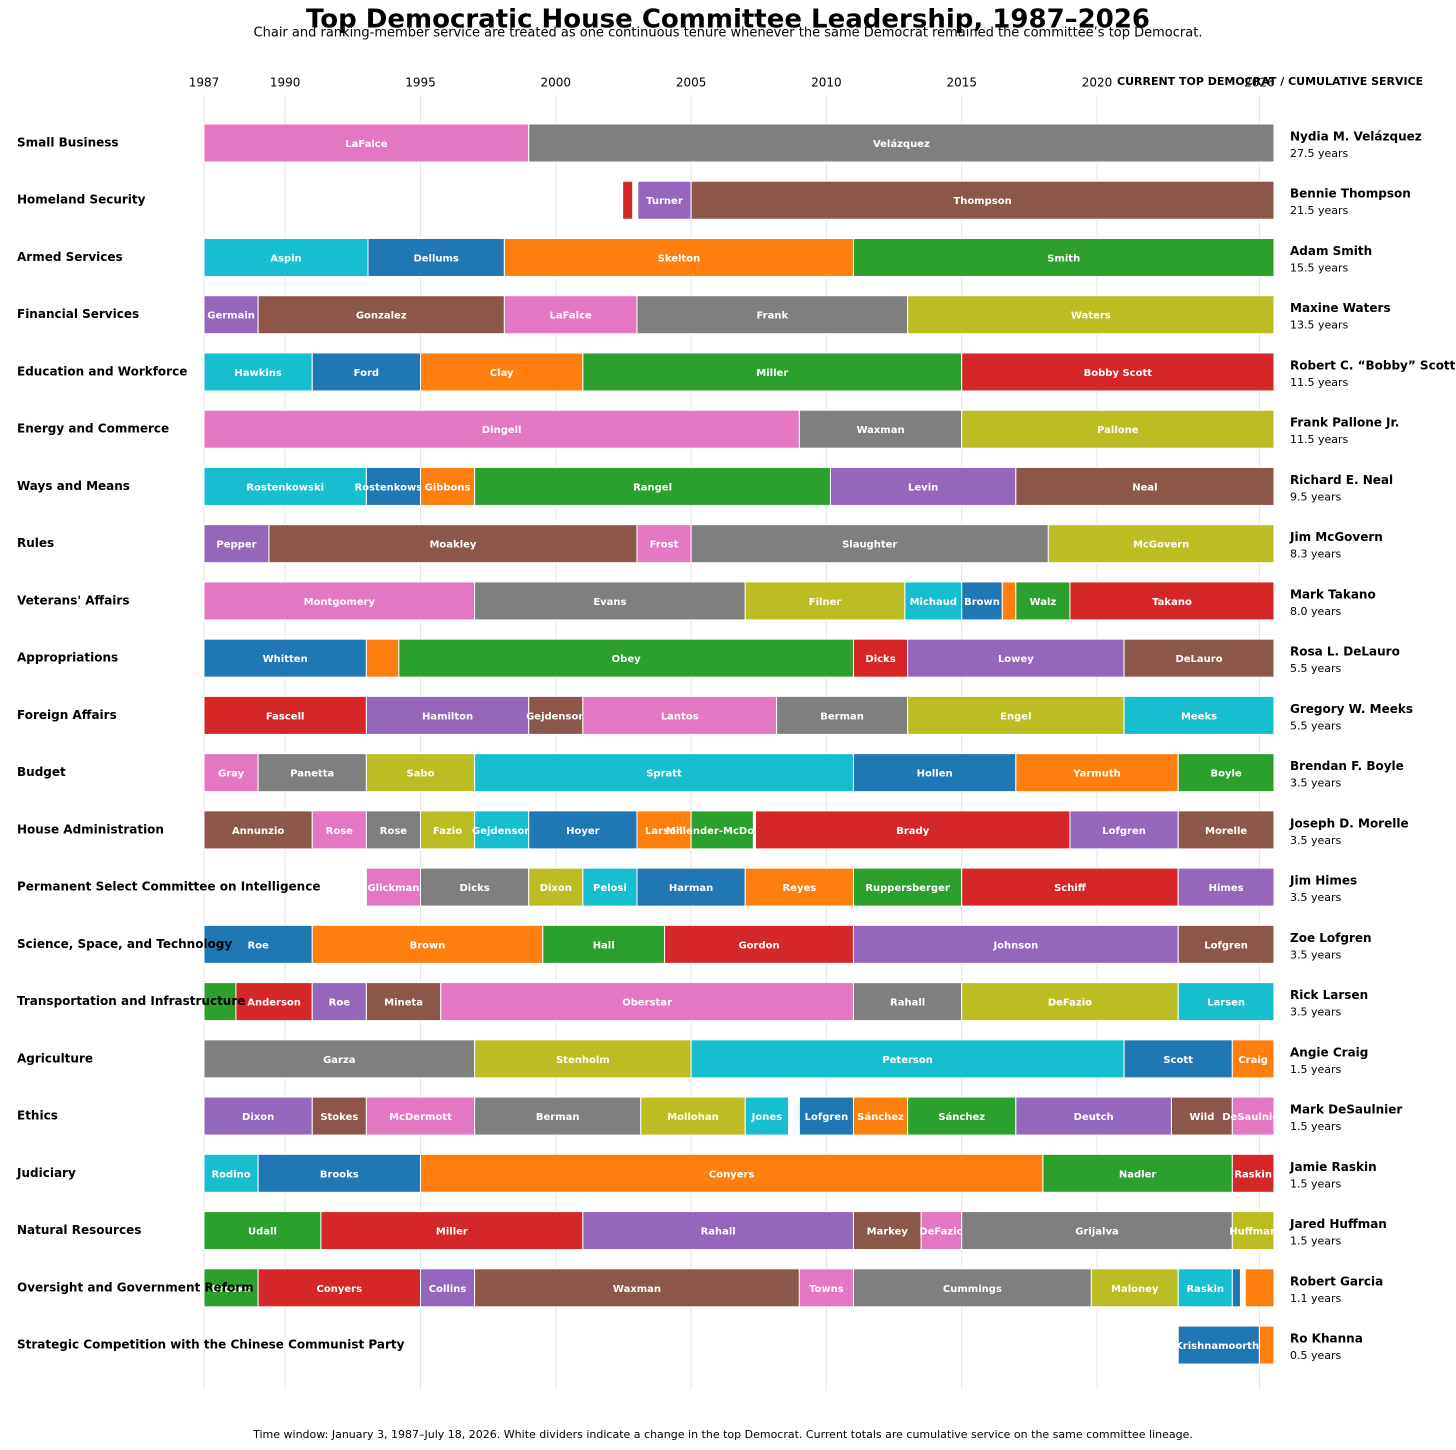  Describe the element at coordinates (262, 1232) in the screenshot. I see `segment-label: Udall` at that location.